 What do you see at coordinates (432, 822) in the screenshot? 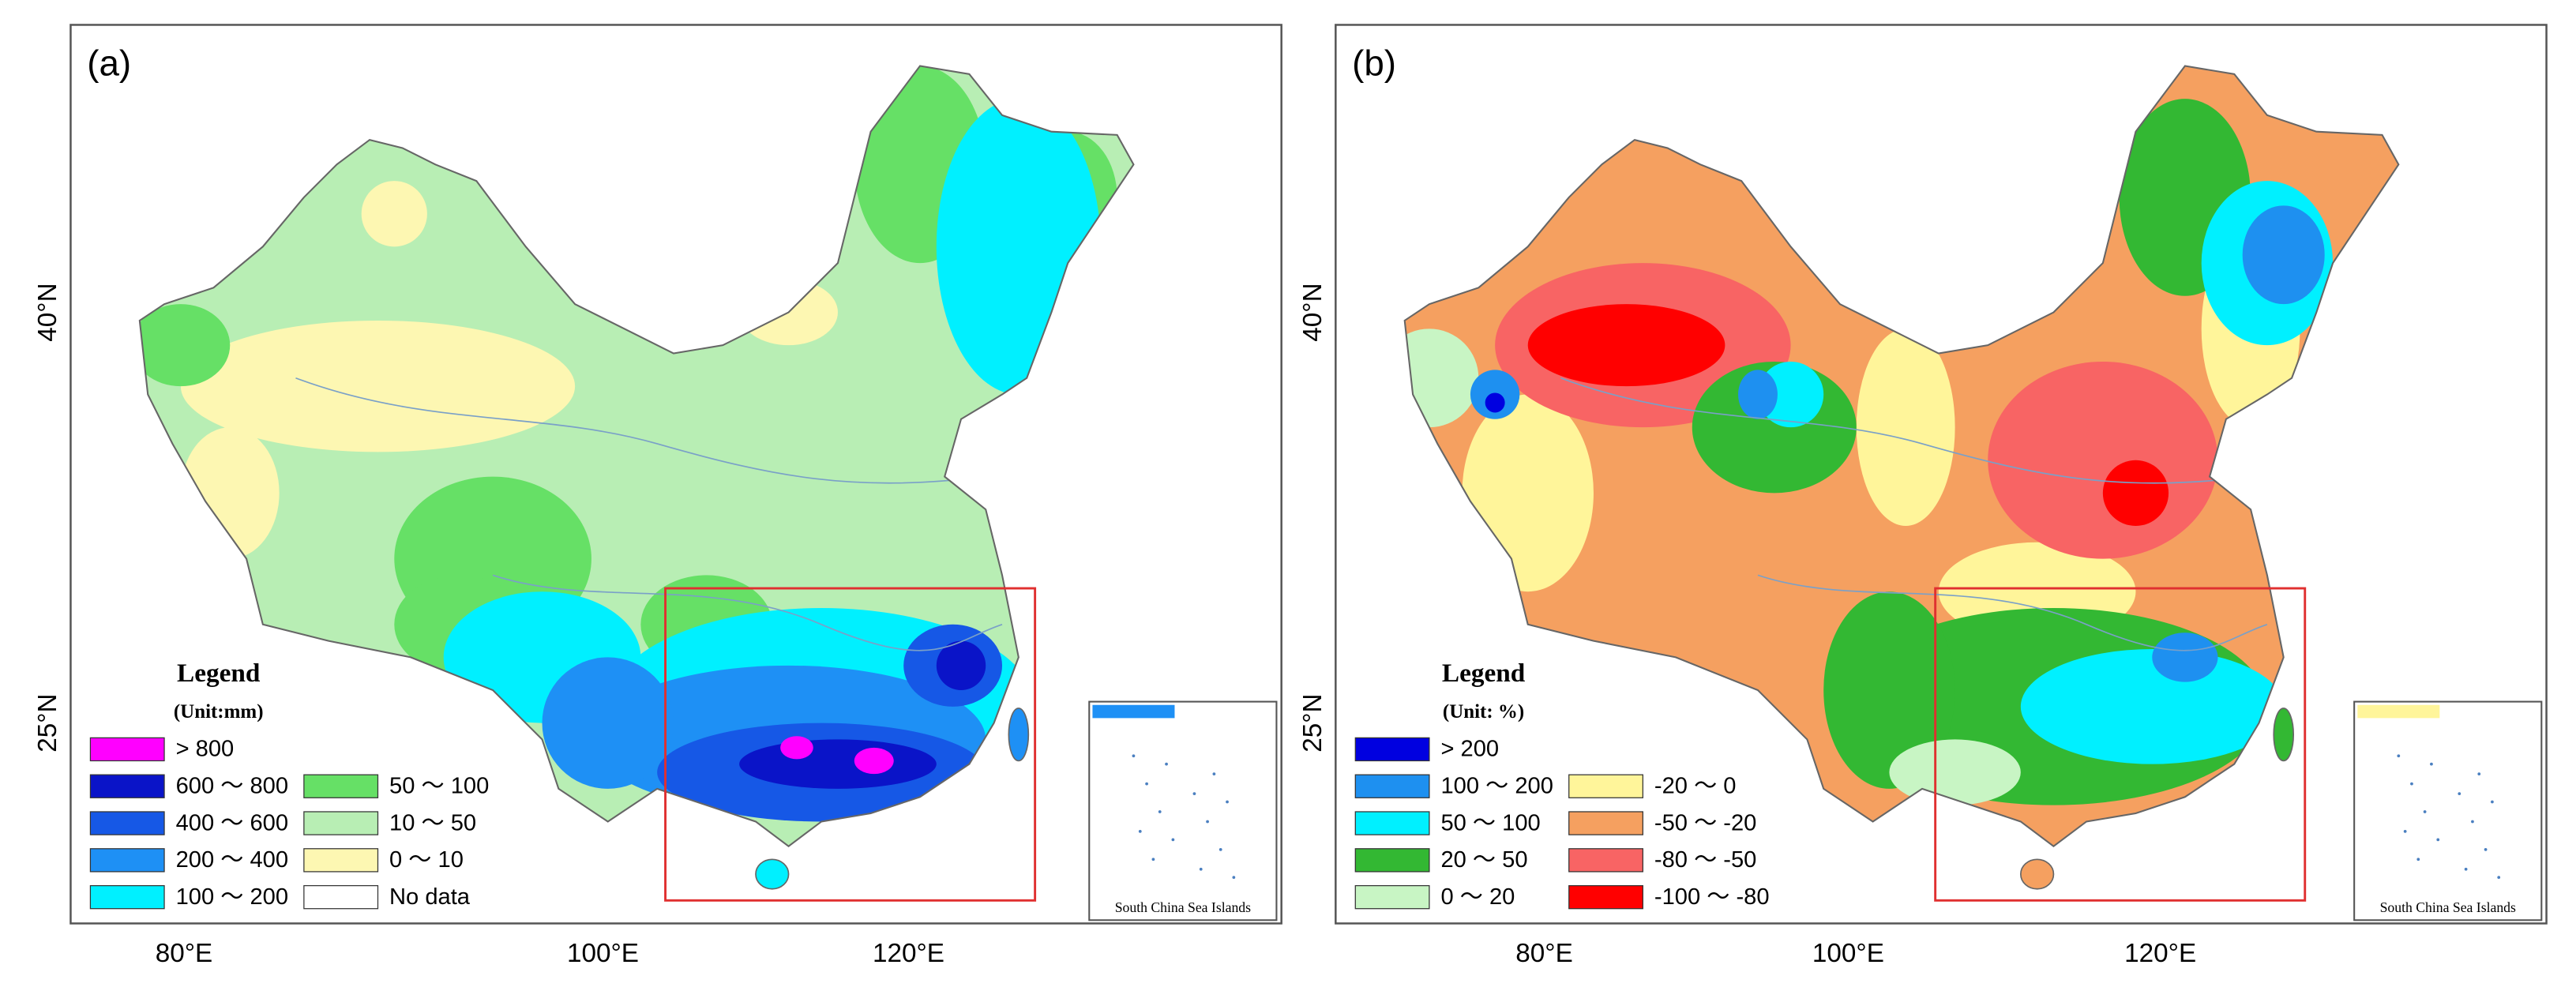
I see `legend-label: 10 ～ 50` at bounding box center [432, 822].